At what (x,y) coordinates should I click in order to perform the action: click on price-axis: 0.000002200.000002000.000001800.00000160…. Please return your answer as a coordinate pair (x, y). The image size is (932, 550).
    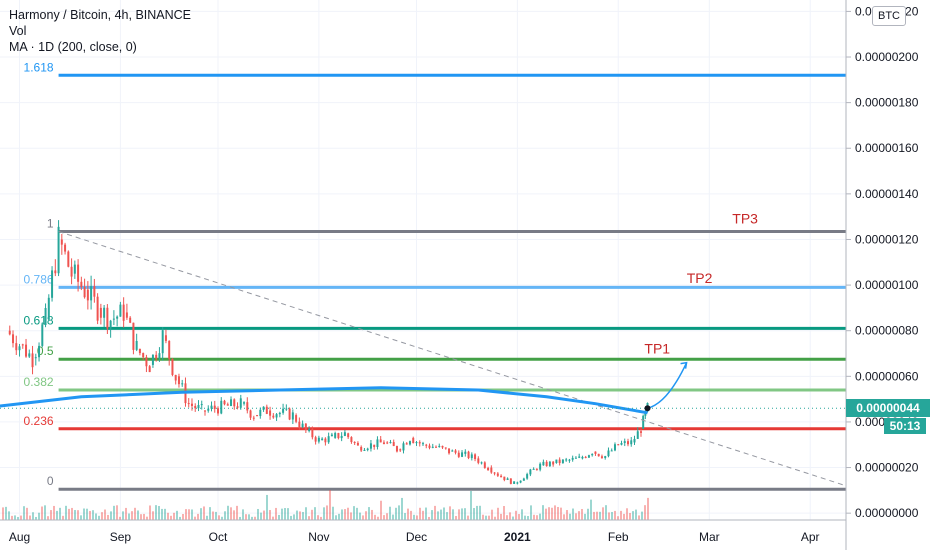
    Looking at the image, I should click on (882, 275).